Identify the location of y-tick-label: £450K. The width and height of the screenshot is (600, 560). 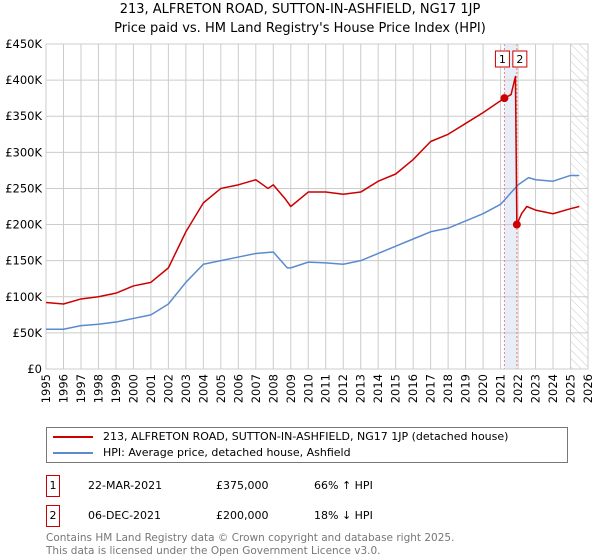
(23, 44).